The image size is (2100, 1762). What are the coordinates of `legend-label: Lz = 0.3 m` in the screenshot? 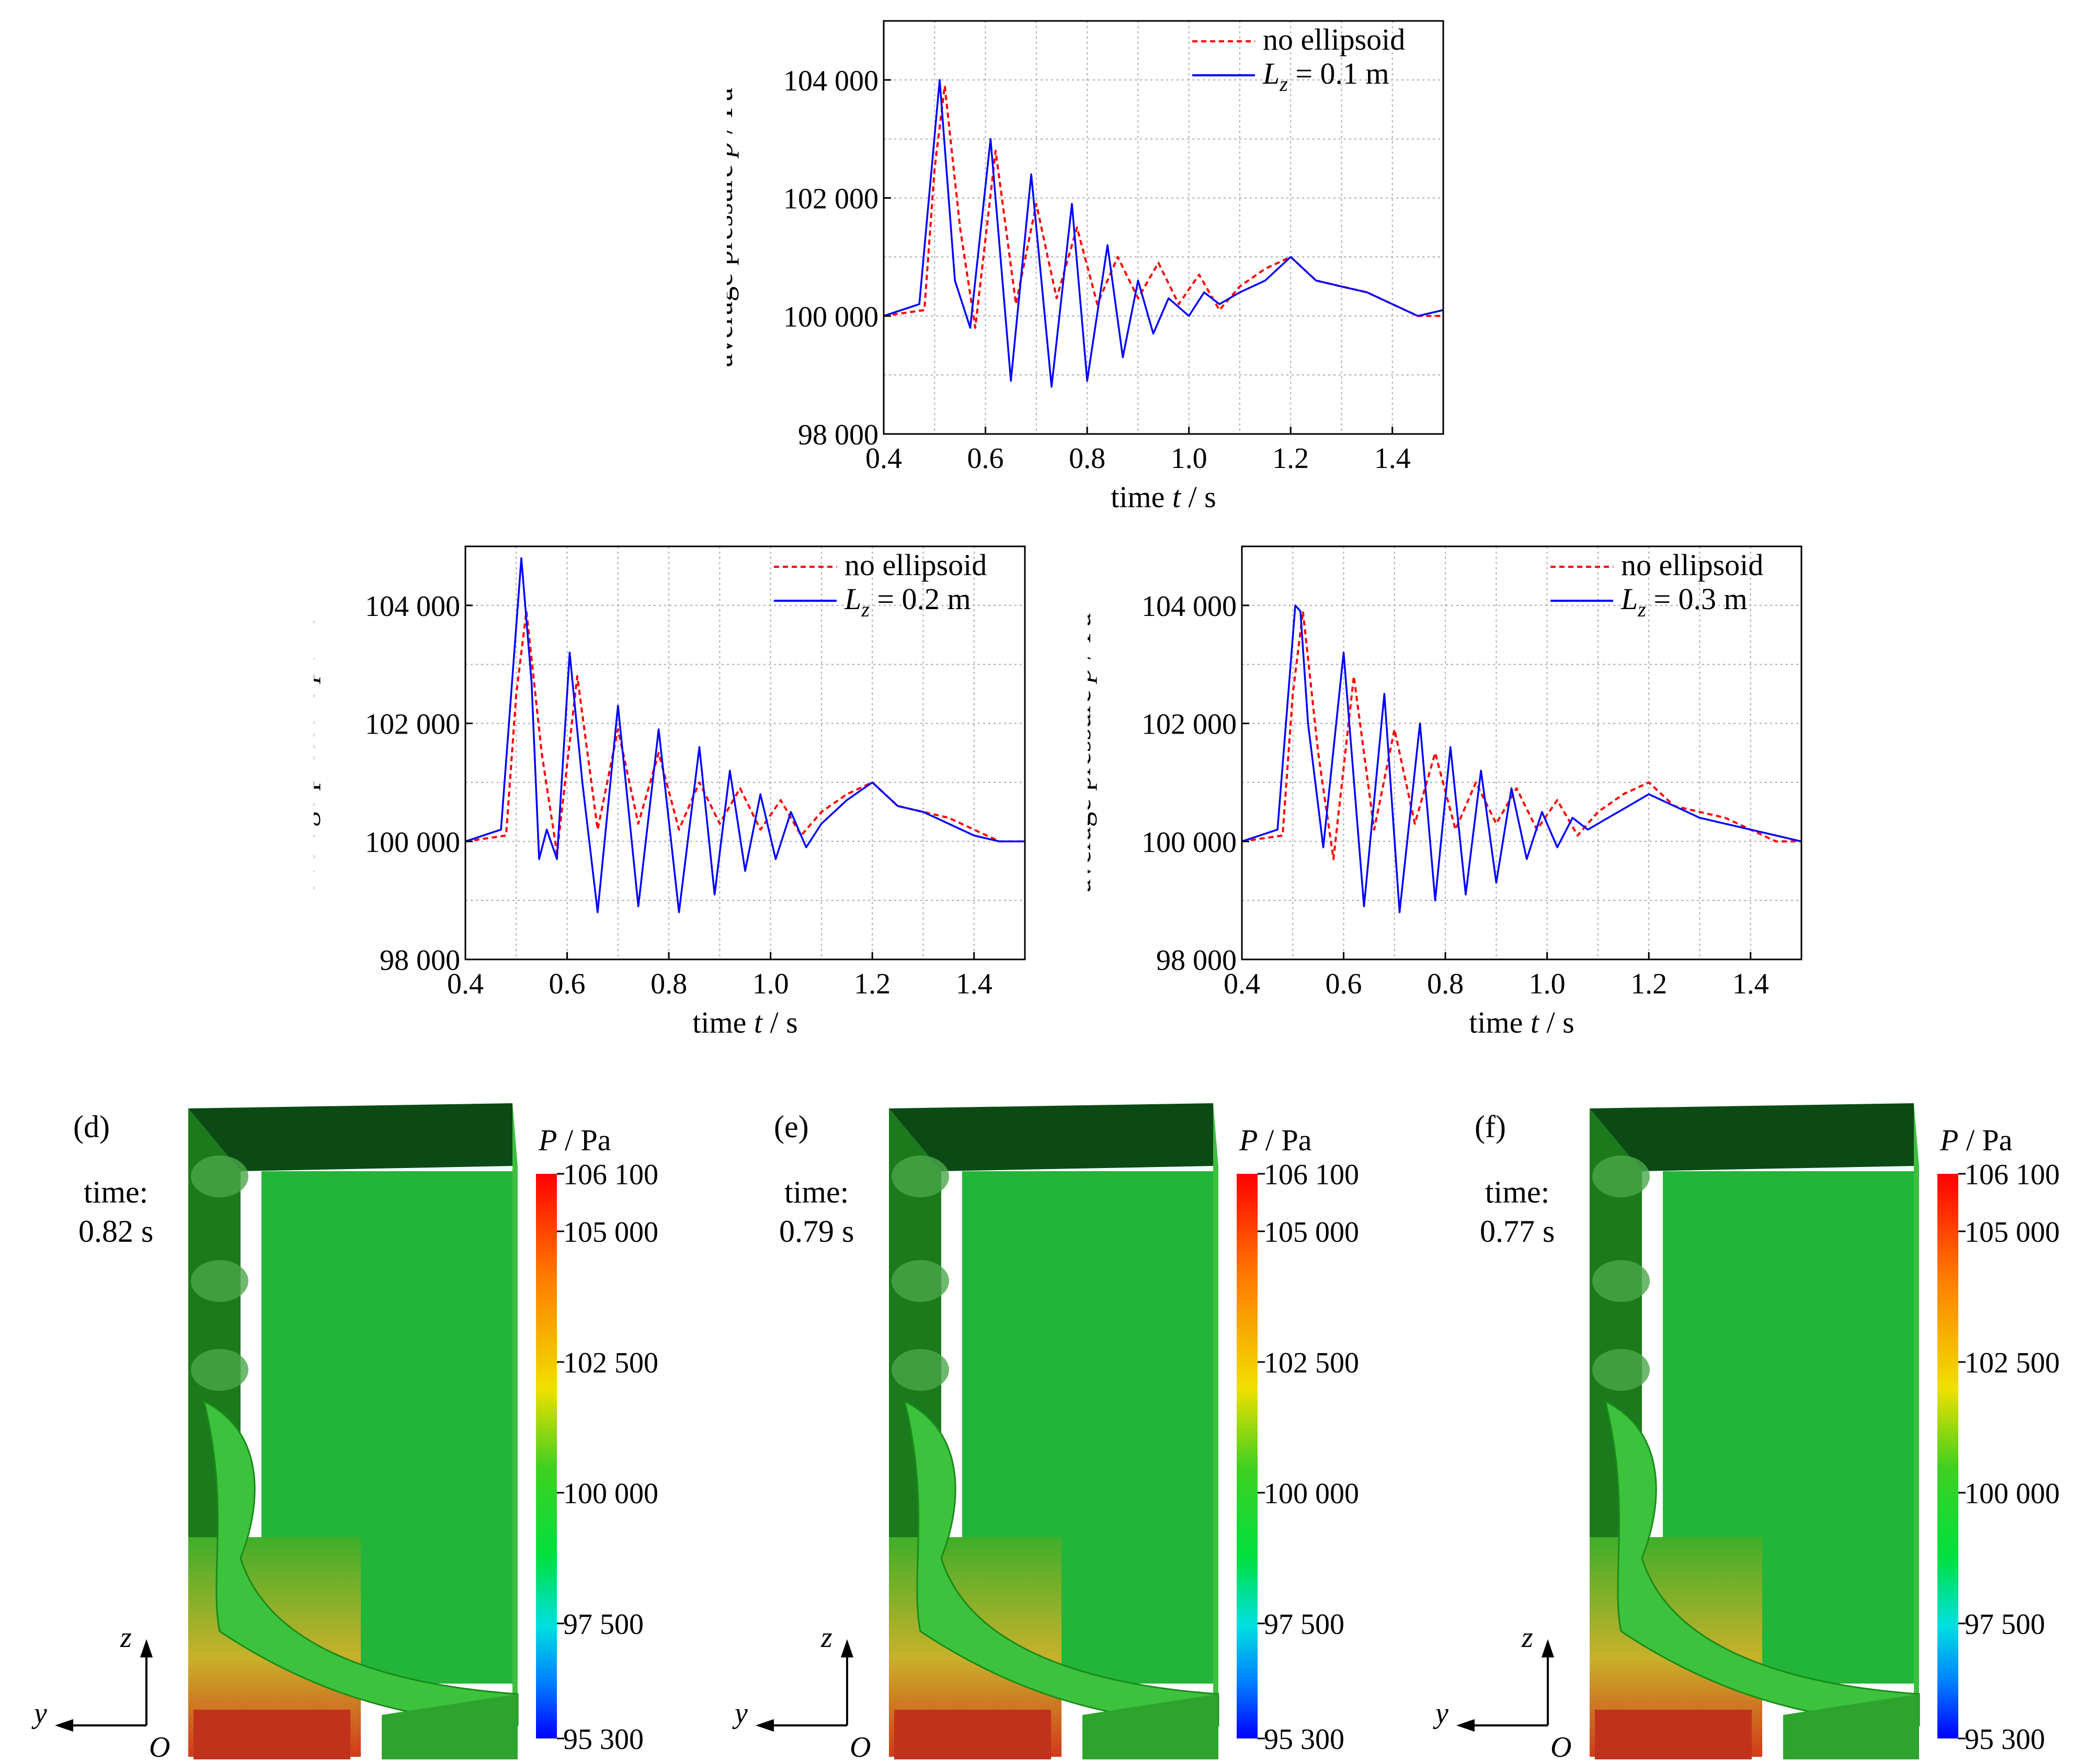 It's located at (1684, 601).